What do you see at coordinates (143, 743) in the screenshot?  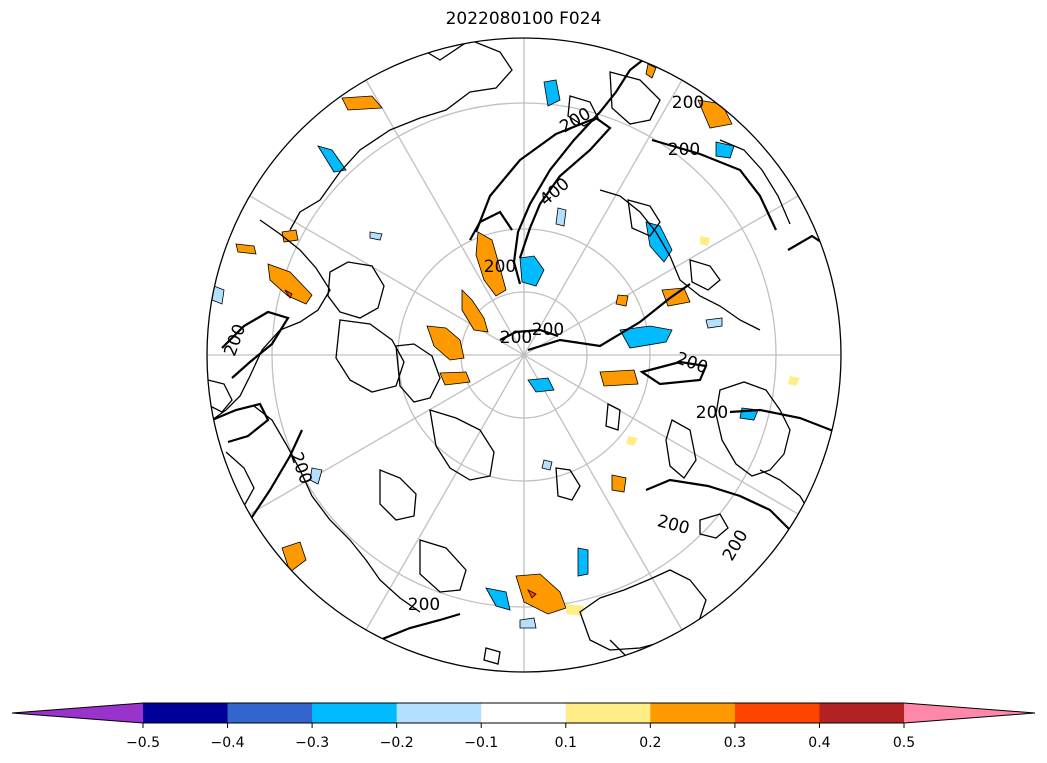 I see `colorbar-tick-label: −0.5` at bounding box center [143, 743].